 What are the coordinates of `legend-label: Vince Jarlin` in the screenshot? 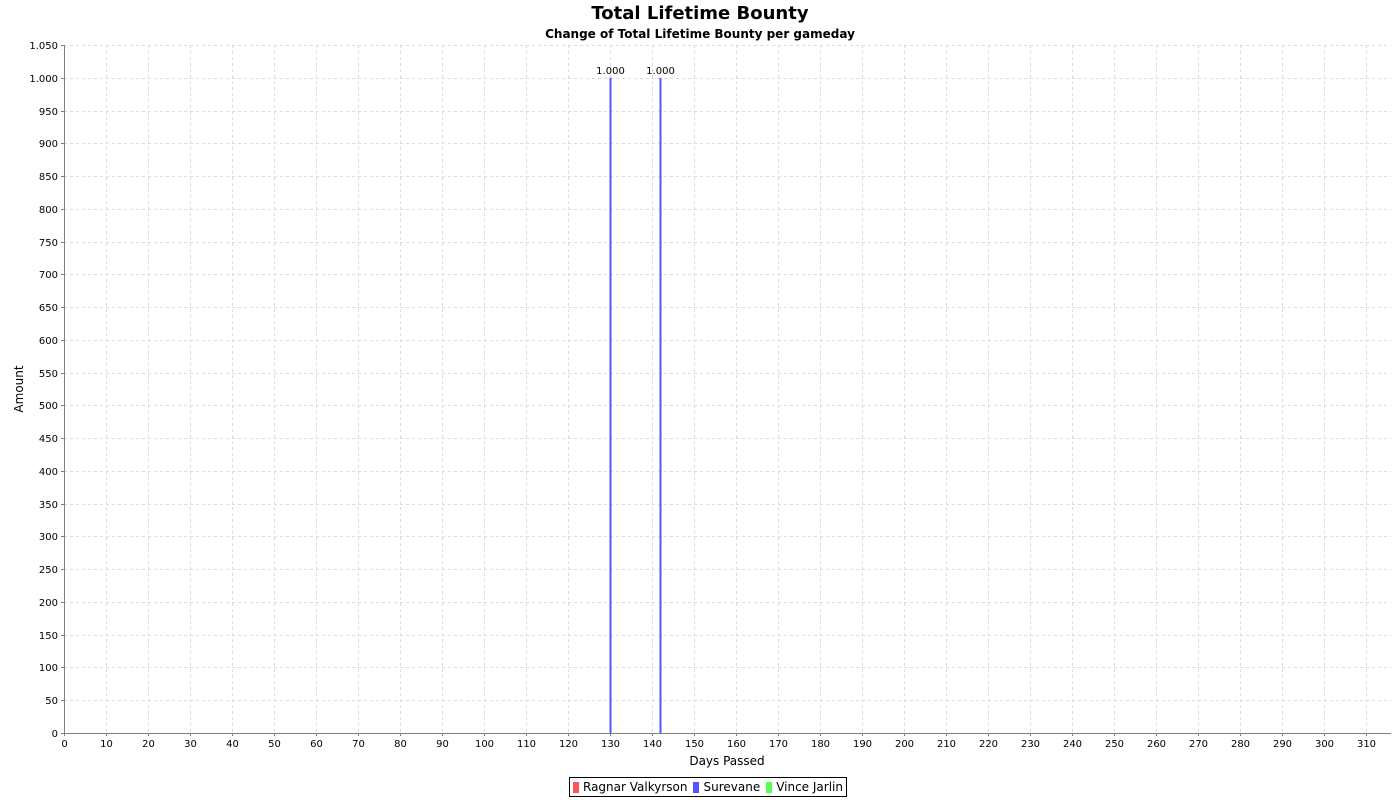 It's located at (809, 787).